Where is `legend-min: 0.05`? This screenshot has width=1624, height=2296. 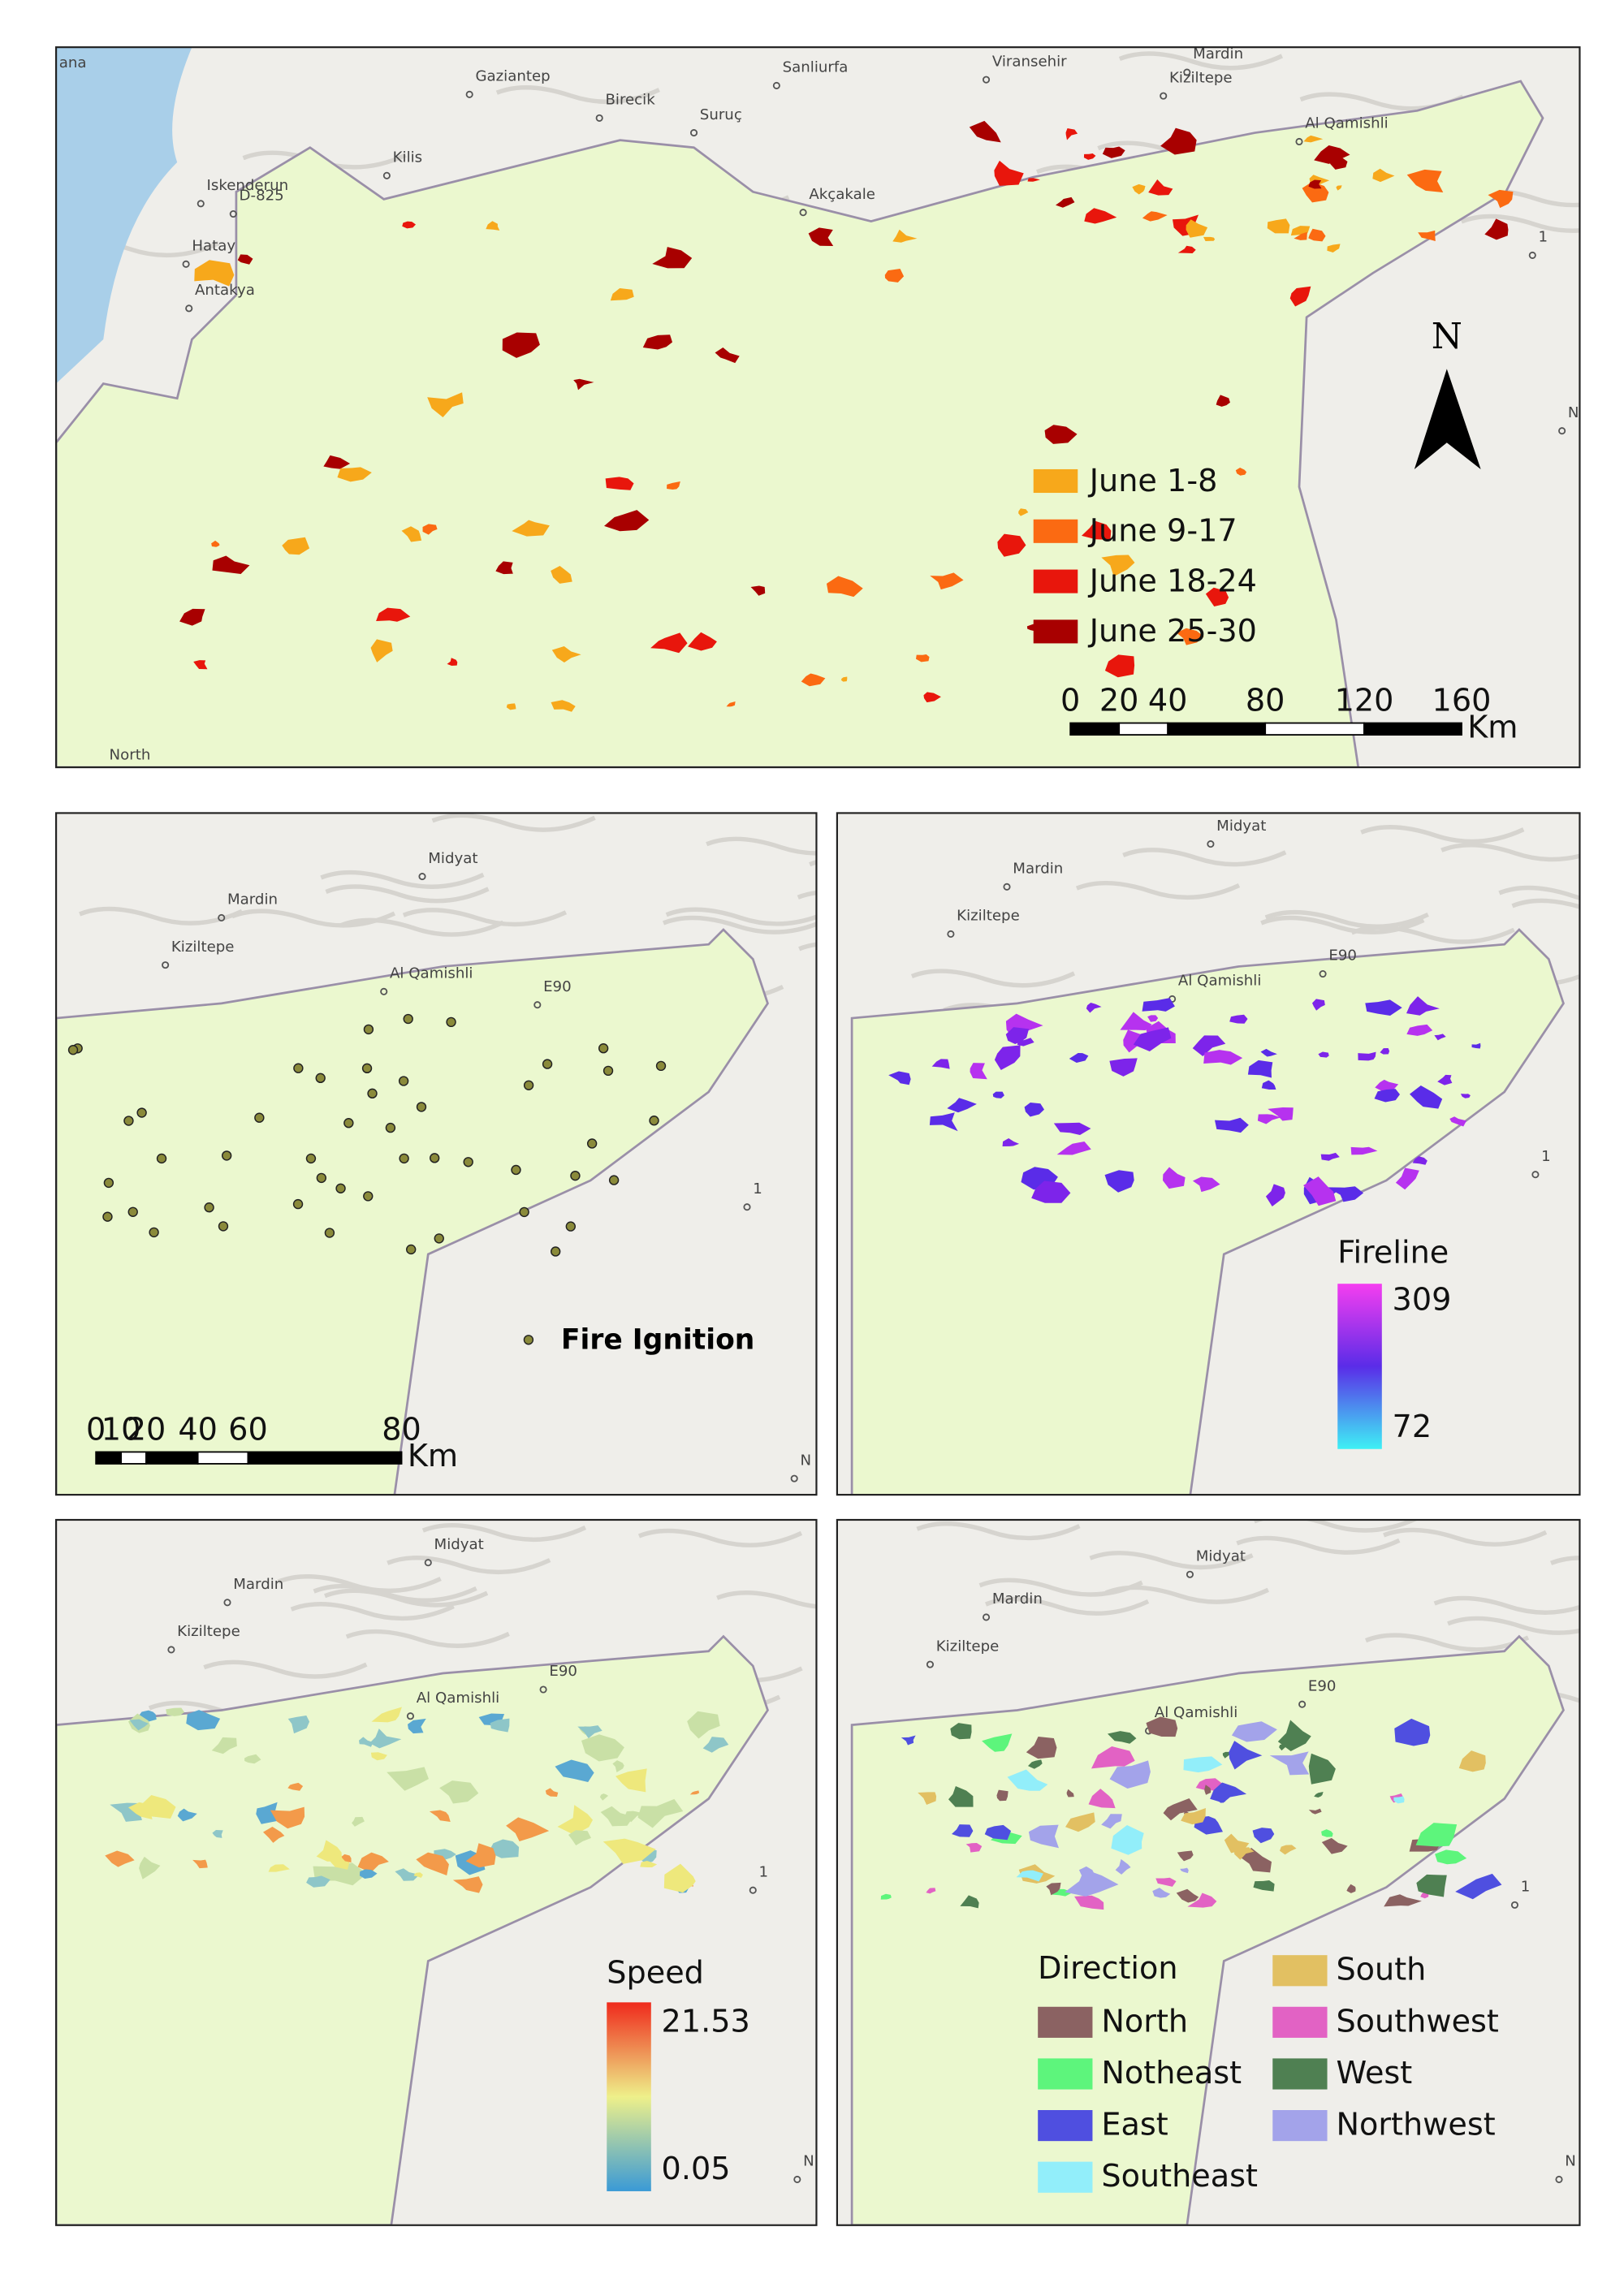 legend-min: 0.05 is located at coordinates (697, 2169).